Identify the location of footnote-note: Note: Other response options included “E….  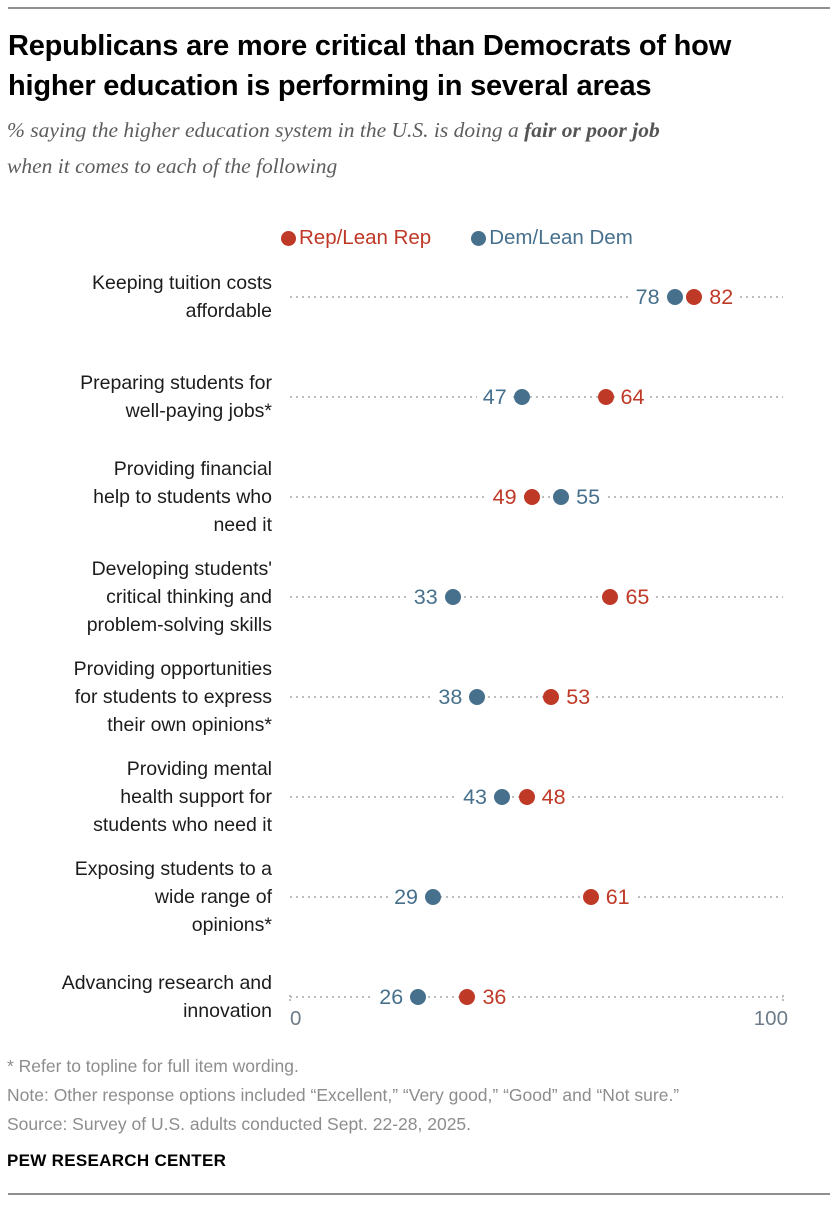
(343, 1095).